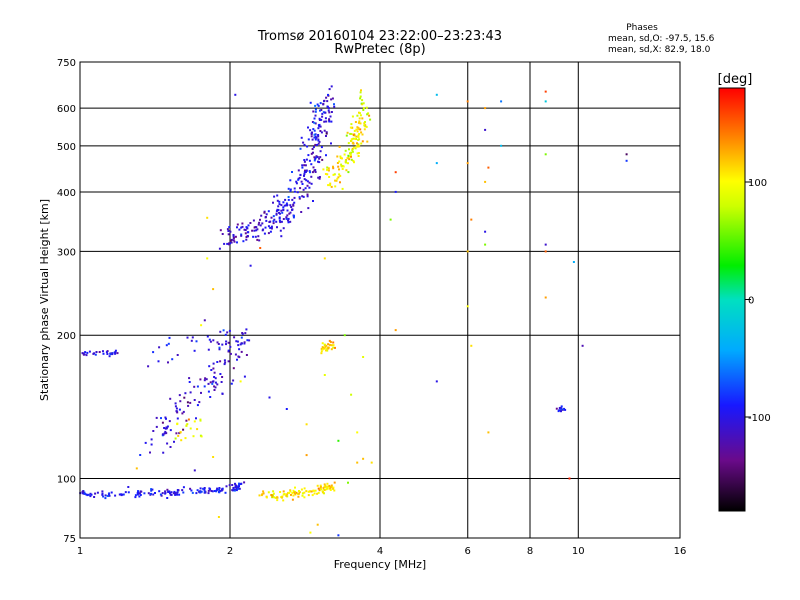  Describe the element at coordinates (66, 147) in the screenshot. I see `y-tick-label: 500` at that location.